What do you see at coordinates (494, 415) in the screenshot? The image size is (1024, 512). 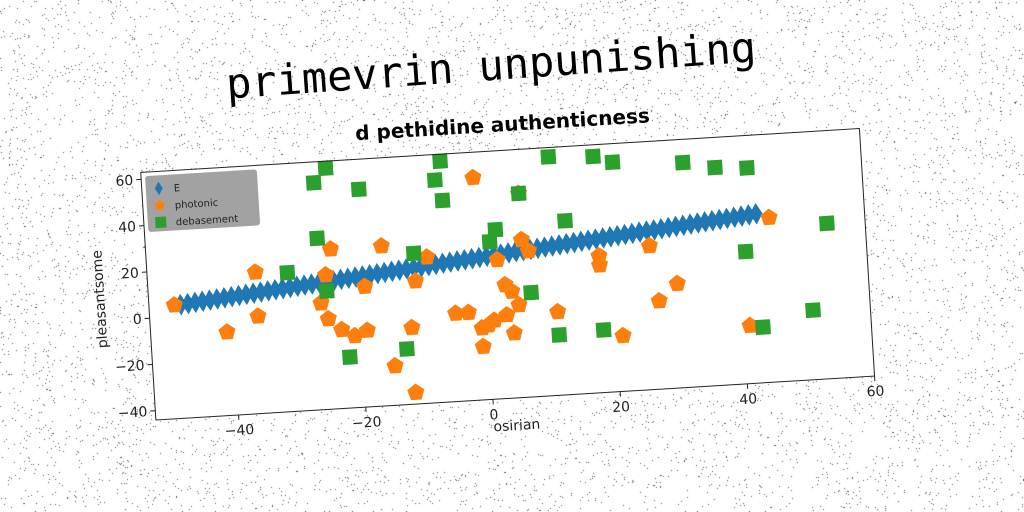 I see `x-tick-label: 0` at bounding box center [494, 415].